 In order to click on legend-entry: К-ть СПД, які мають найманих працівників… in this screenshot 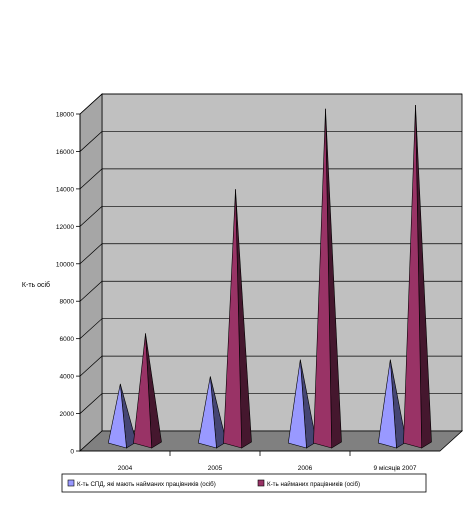, I will do `click(146, 484)`.